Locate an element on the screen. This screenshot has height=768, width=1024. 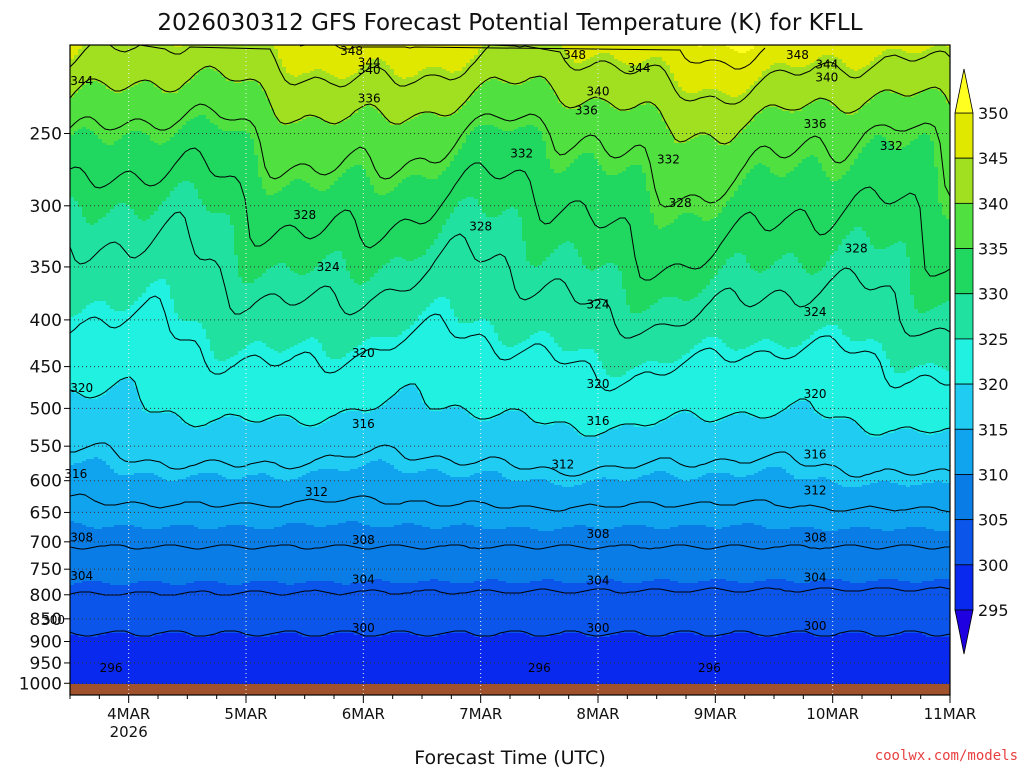
contour-label: 320 is located at coordinates (363, 353).